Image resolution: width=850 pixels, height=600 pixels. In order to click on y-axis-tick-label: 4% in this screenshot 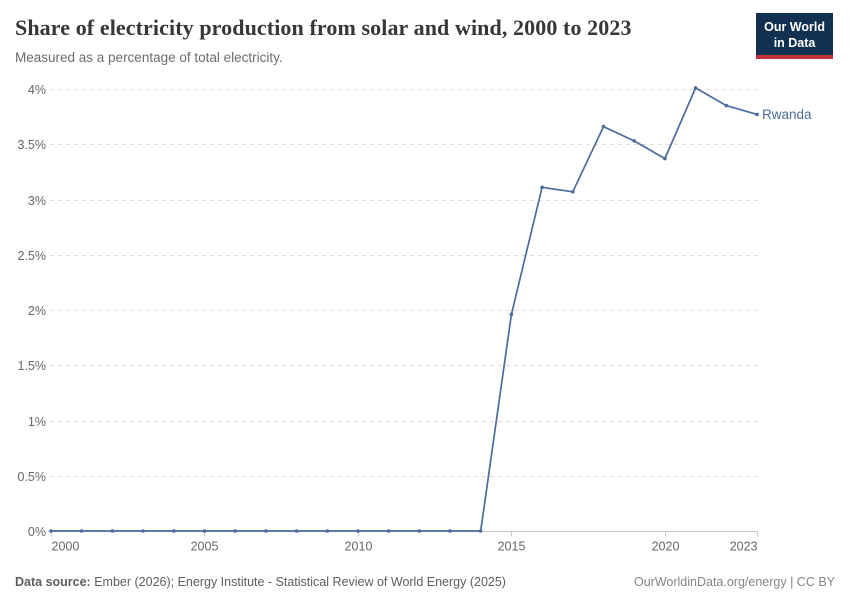, I will do `click(37, 90)`.